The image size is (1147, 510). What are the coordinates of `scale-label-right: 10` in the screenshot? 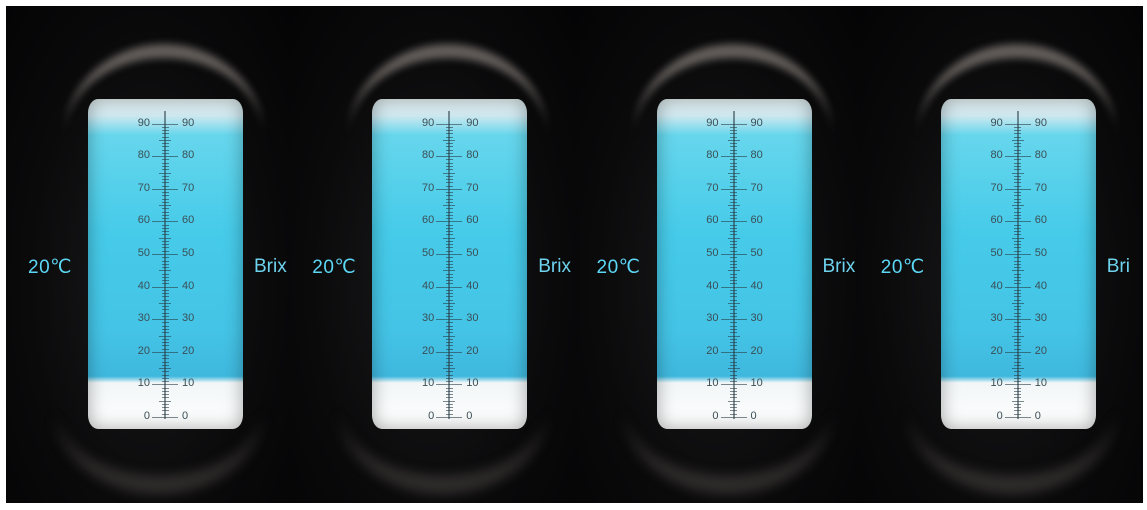 It's located at (1040, 383).